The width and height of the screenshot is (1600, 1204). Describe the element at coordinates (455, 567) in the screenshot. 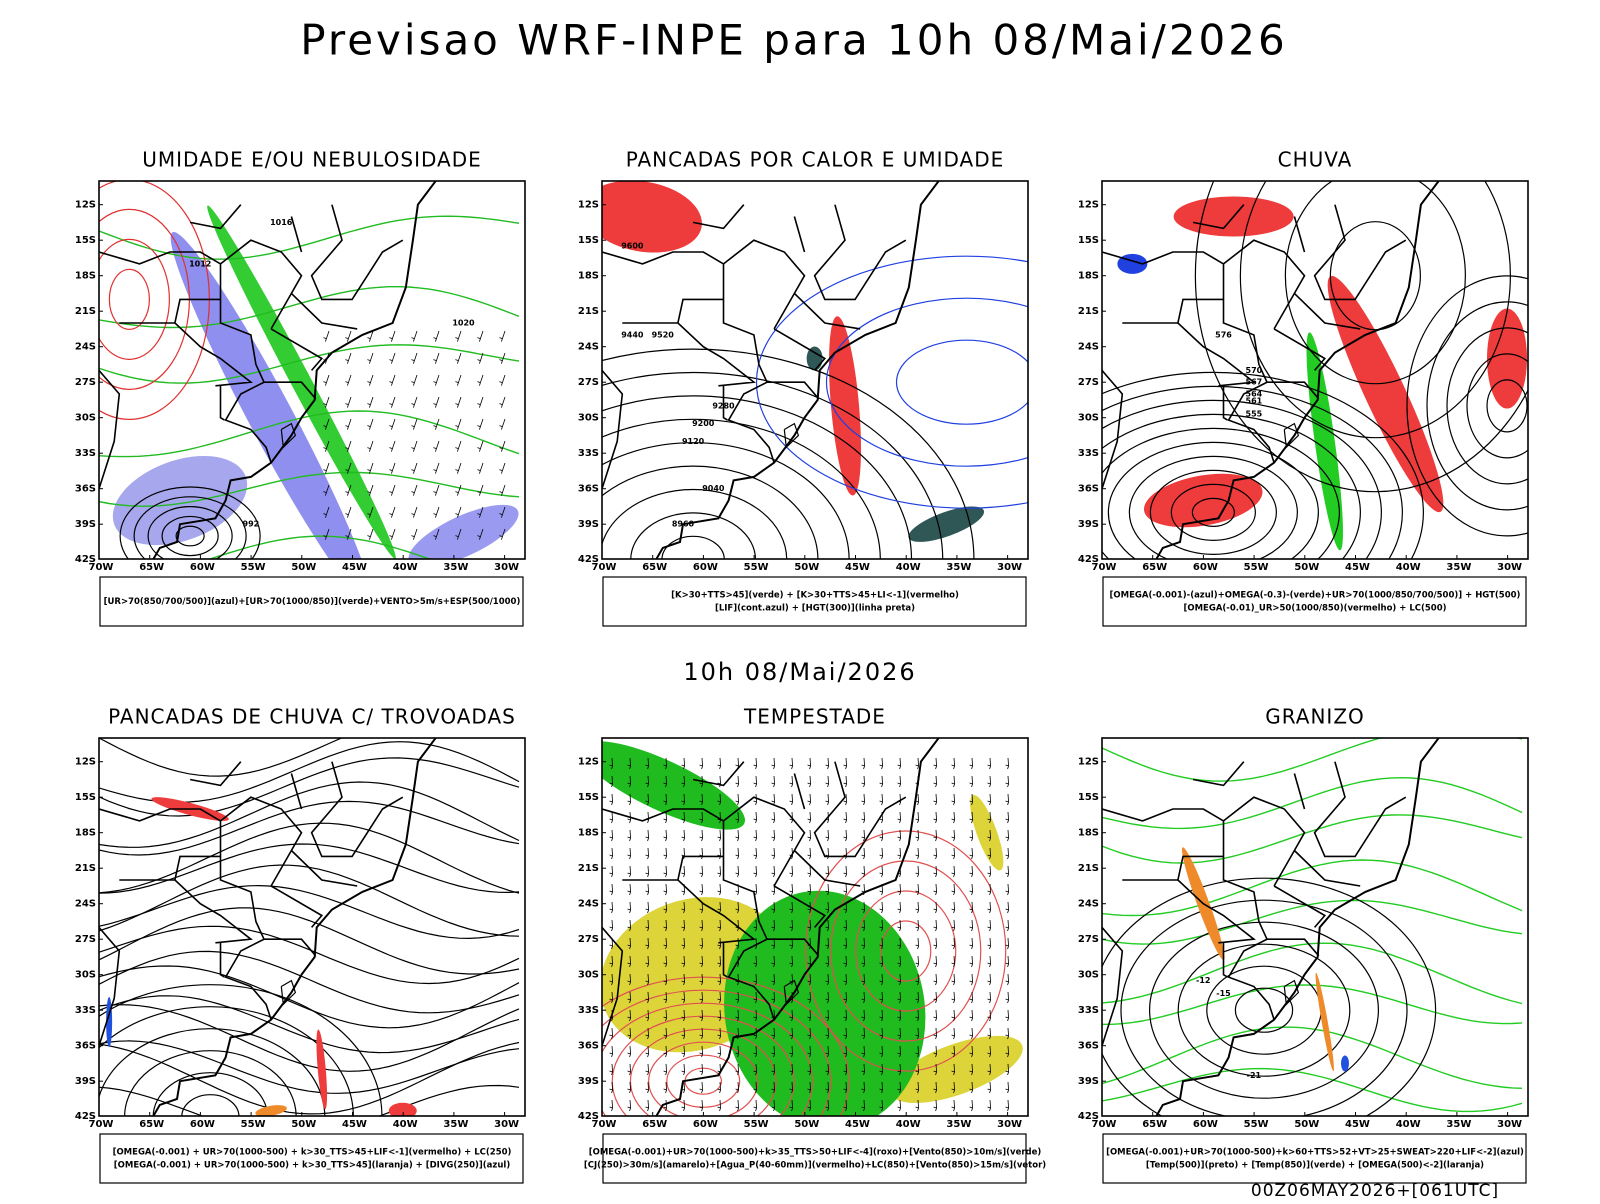

I see `lon-label: 35W` at that location.